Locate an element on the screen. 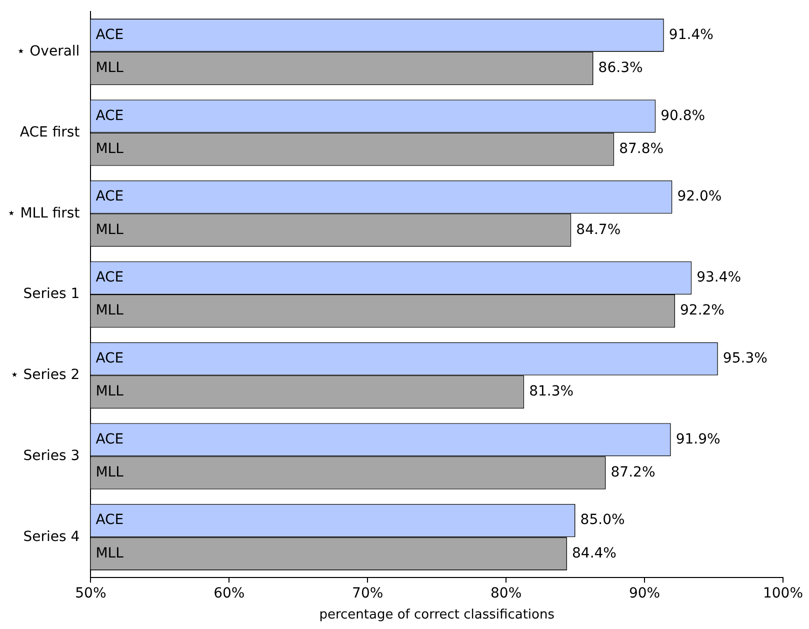 The image size is (809, 629). x-tick-label: 70% is located at coordinates (368, 594).